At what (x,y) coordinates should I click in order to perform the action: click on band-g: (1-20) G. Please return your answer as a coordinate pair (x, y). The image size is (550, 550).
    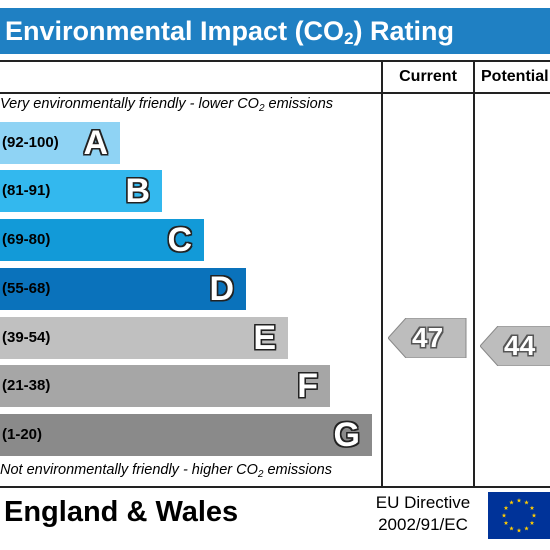
    Looking at the image, I should click on (186, 435).